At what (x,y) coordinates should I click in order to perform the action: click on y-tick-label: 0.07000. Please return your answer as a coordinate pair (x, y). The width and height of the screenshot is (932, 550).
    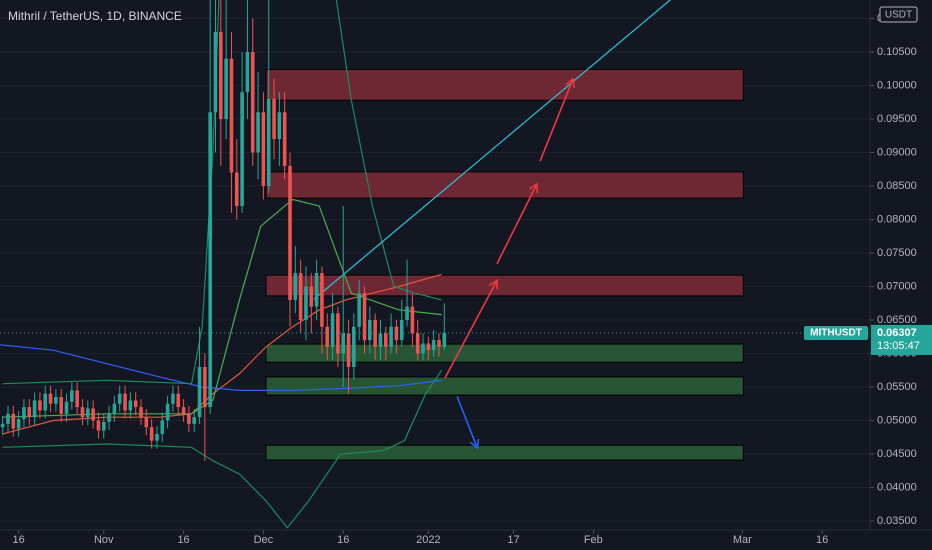
    Looking at the image, I should click on (897, 286).